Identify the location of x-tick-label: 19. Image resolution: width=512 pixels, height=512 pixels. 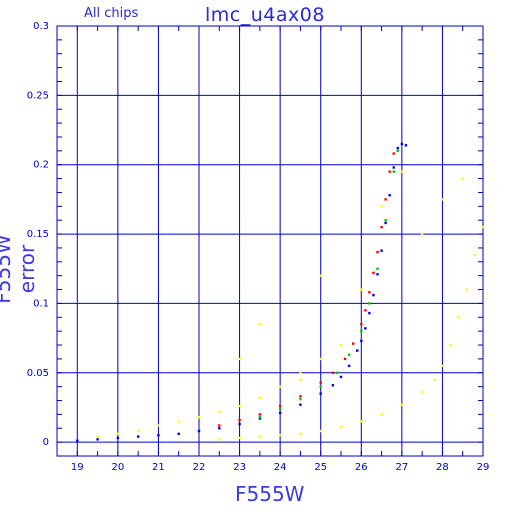
(77, 467).